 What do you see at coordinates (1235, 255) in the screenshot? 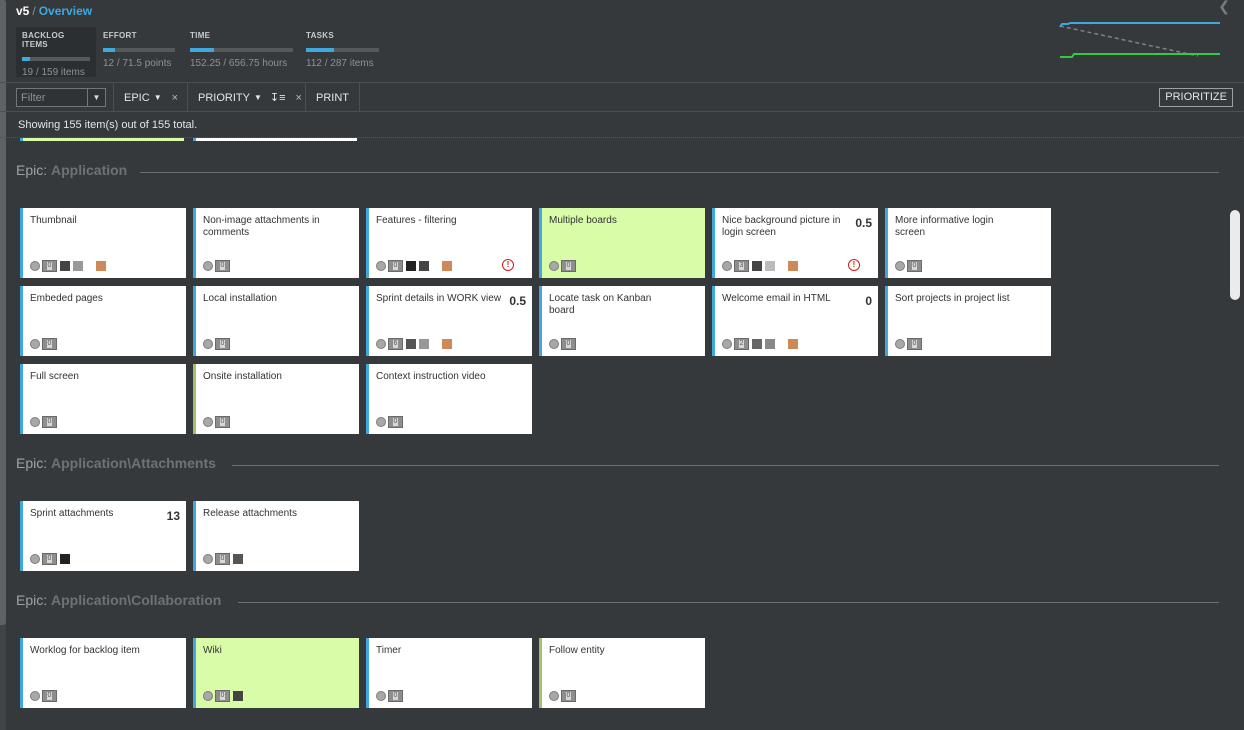
I see `vertical-scrollbar-thumb` at bounding box center [1235, 255].